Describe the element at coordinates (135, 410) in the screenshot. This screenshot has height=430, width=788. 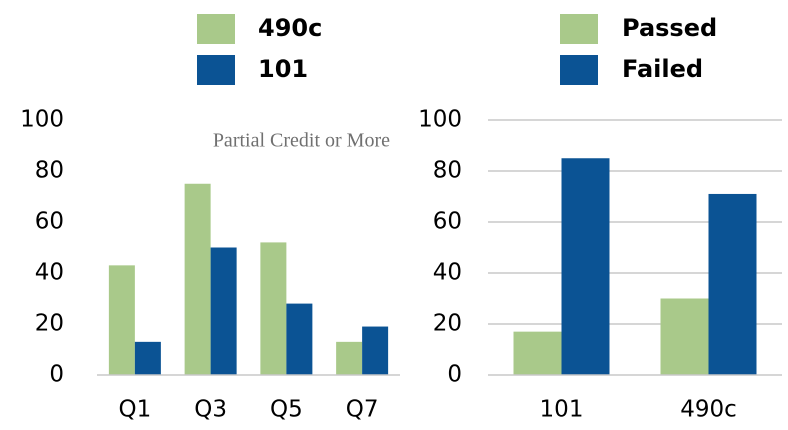
I see `x-tick-label: Q1` at that location.